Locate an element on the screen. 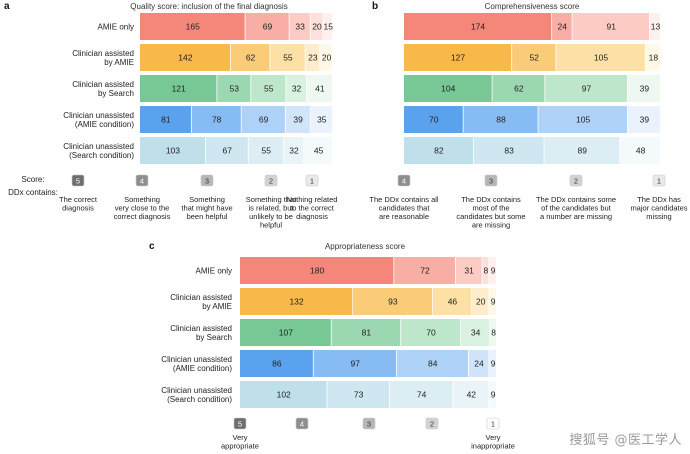 The image size is (690, 454). legend-desc-c-4: Very inappropriate is located at coordinates (493, 442).